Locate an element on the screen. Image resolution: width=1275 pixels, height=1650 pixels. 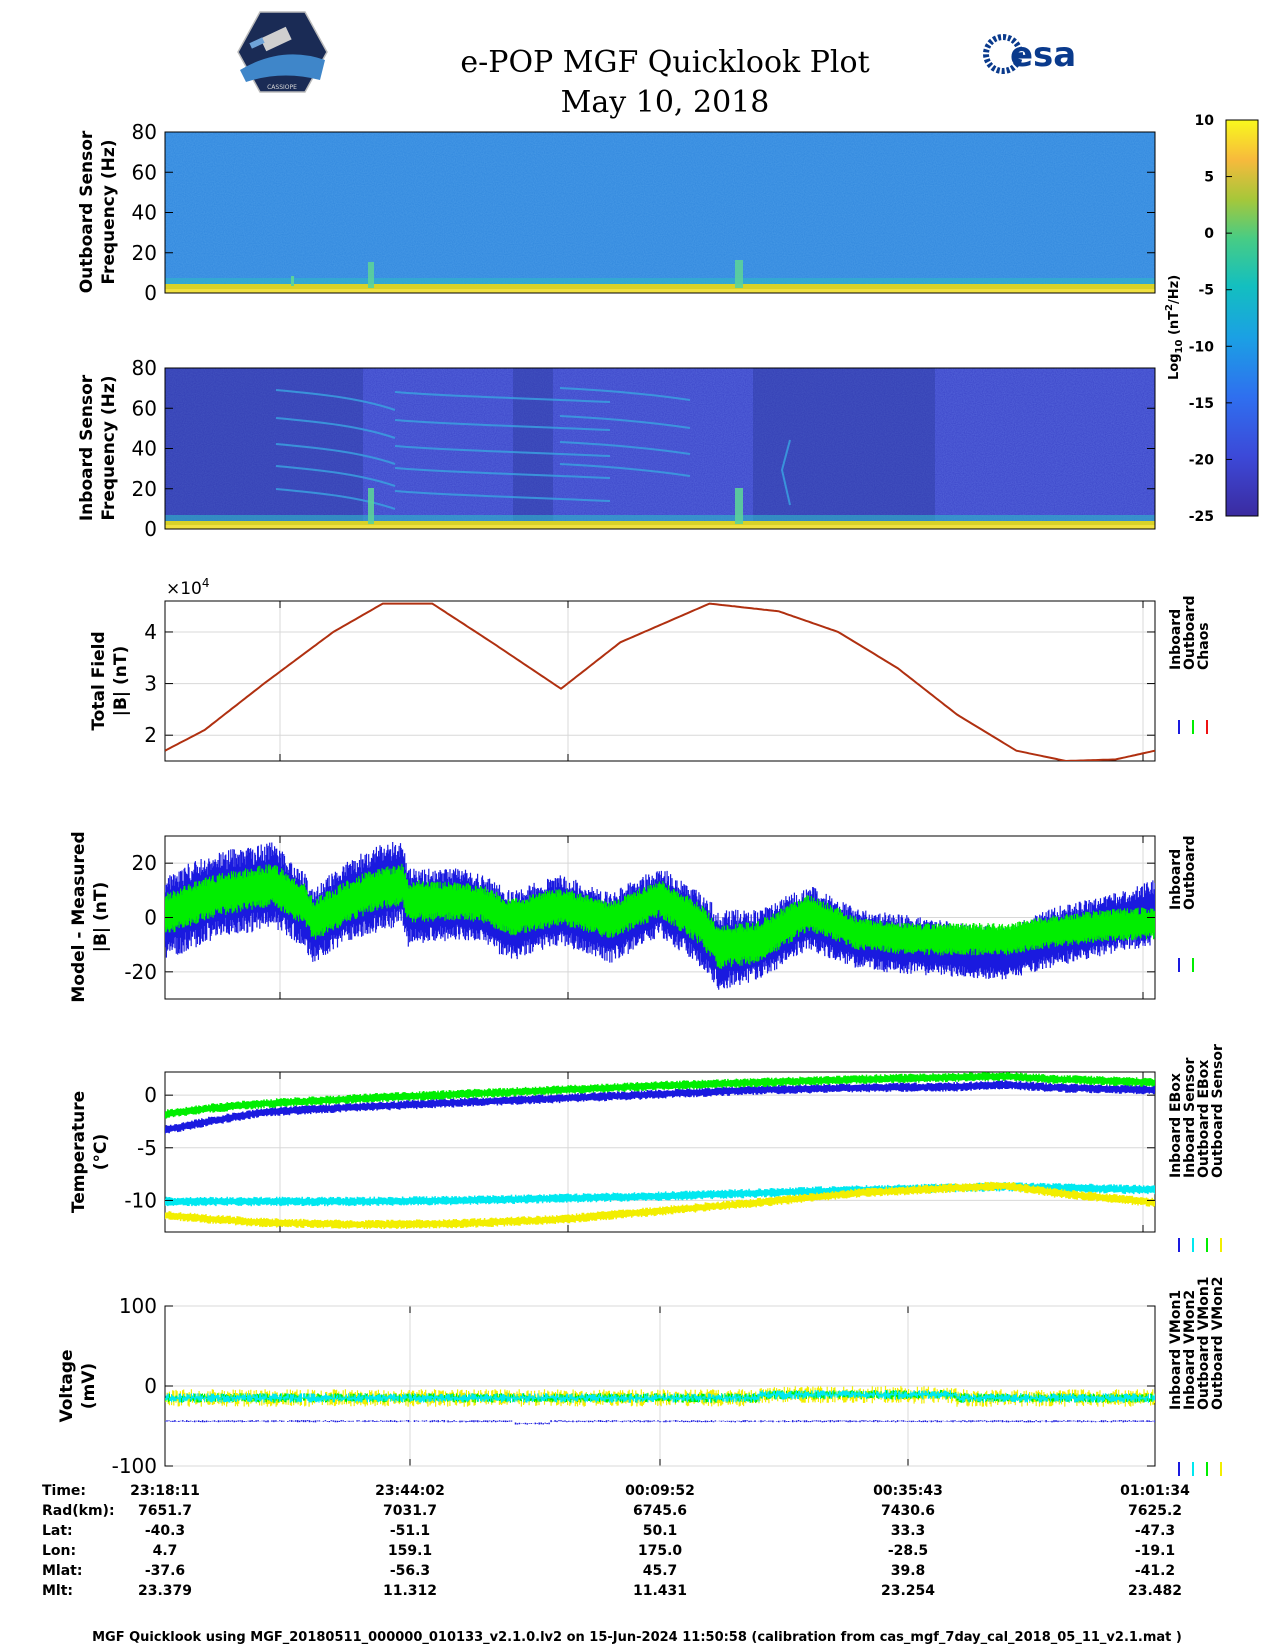
model-measured-ylabel: Model - Measured is located at coordinates (79, 916).